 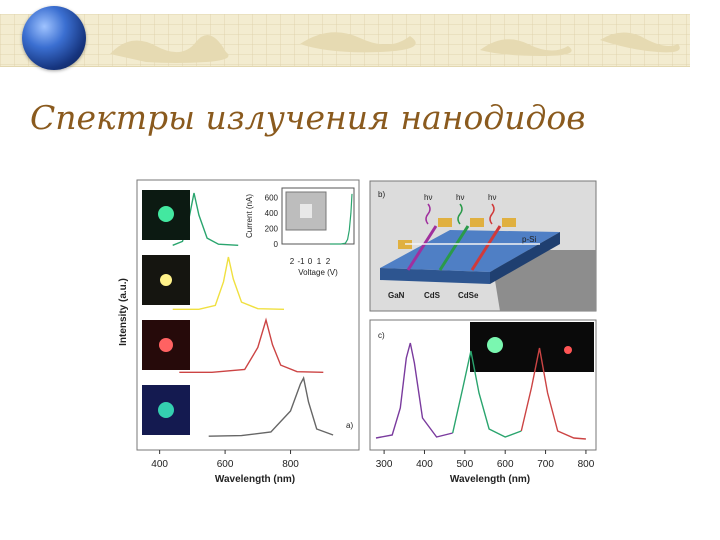 I want to click on panel-a-label: a), so click(x=349, y=425).